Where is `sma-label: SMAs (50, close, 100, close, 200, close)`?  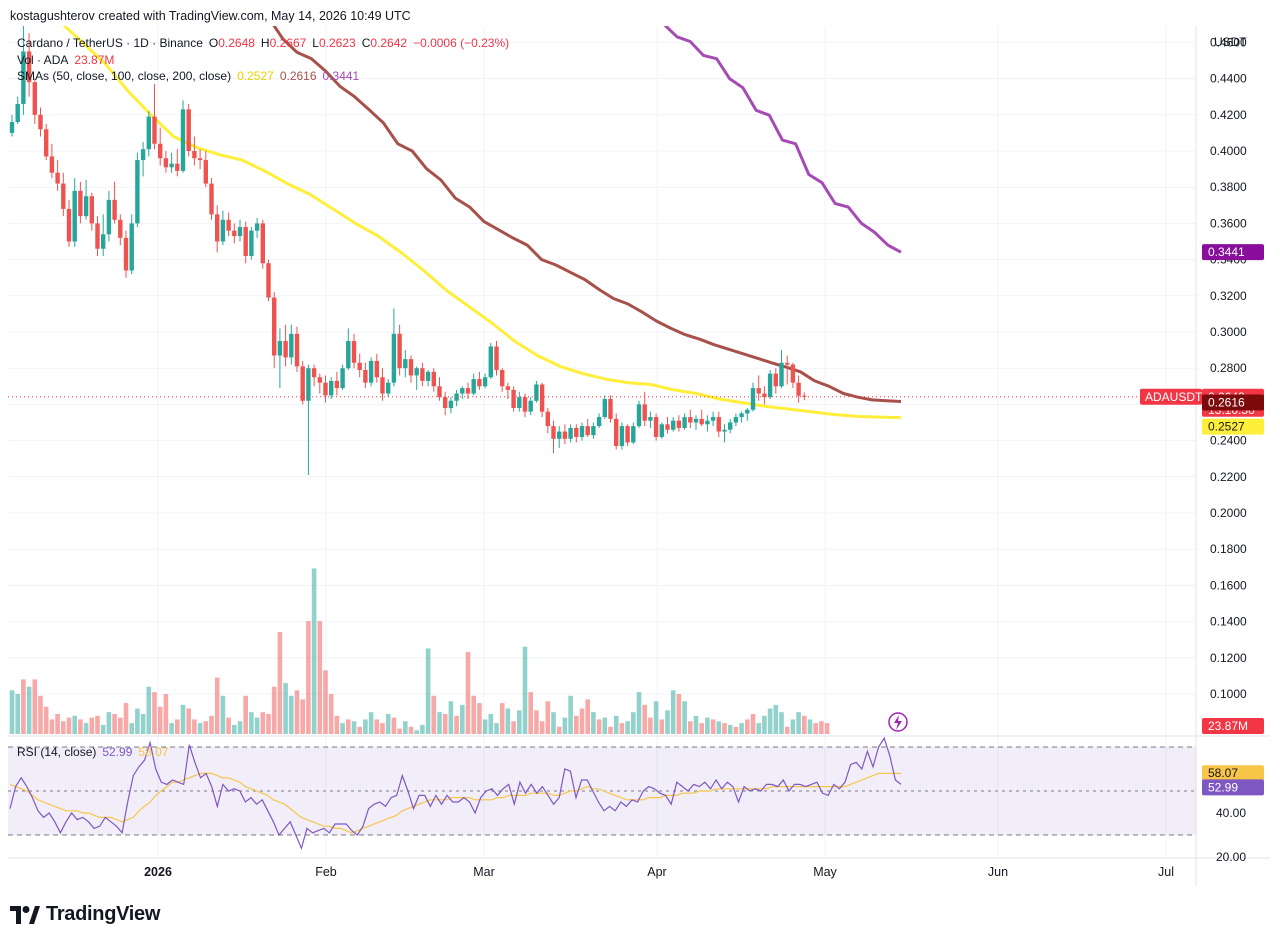 sma-label: SMAs (50, close, 100, close, 200, close) is located at coordinates (124, 76).